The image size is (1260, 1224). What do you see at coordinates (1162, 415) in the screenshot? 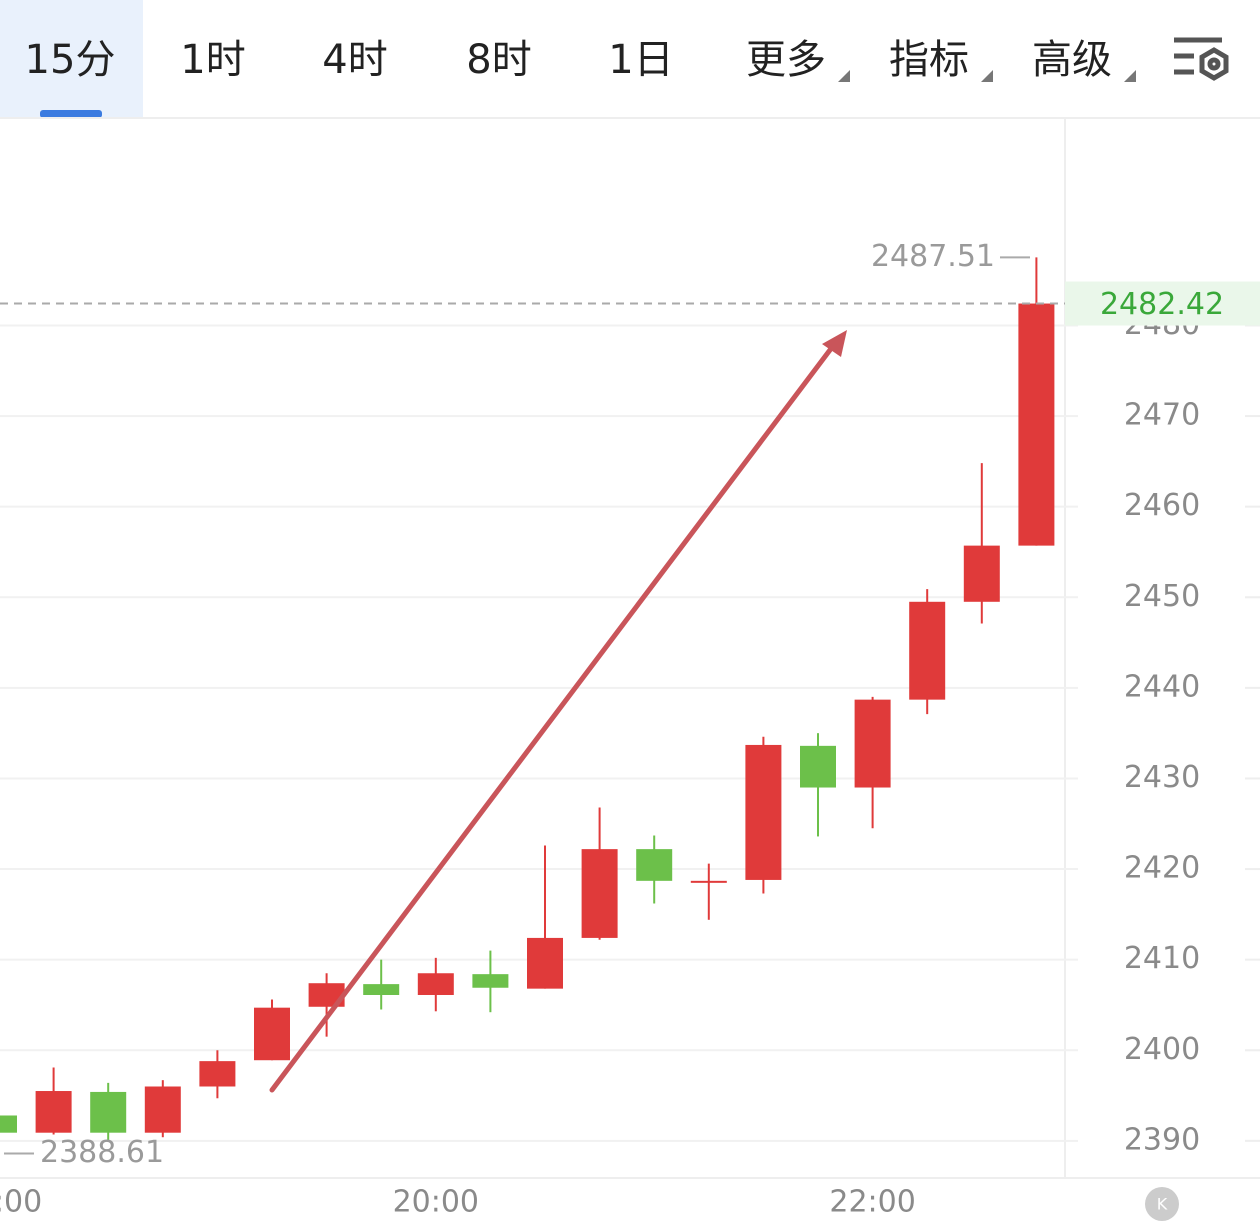
I see `y-tick-label: 2470` at bounding box center [1162, 415].